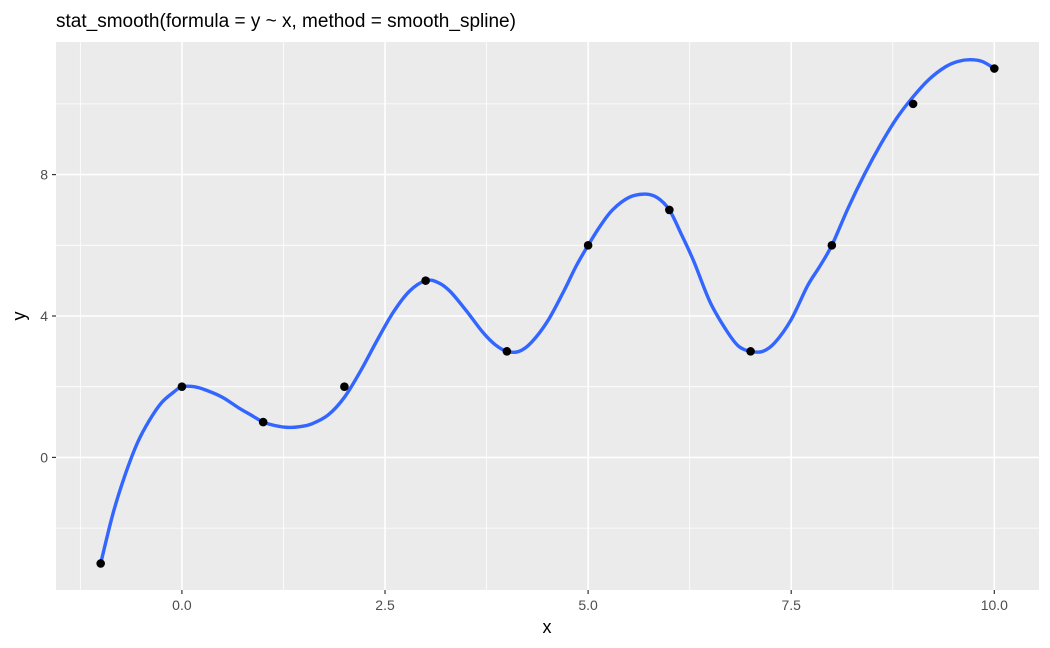 Image resolution: width=1050 pixels, height=648 pixels. What do you see at coordinates (44, 175) in the screenshot?
I see `y-tick-label: 8` at bounding box center [44, 175].